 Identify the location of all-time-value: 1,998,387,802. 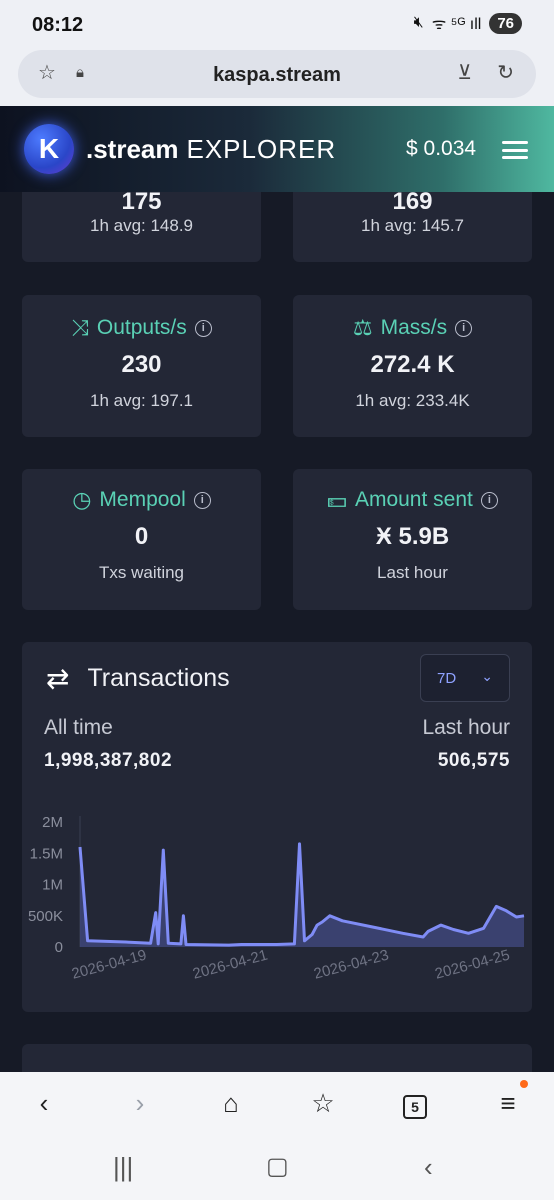
(108, 760).